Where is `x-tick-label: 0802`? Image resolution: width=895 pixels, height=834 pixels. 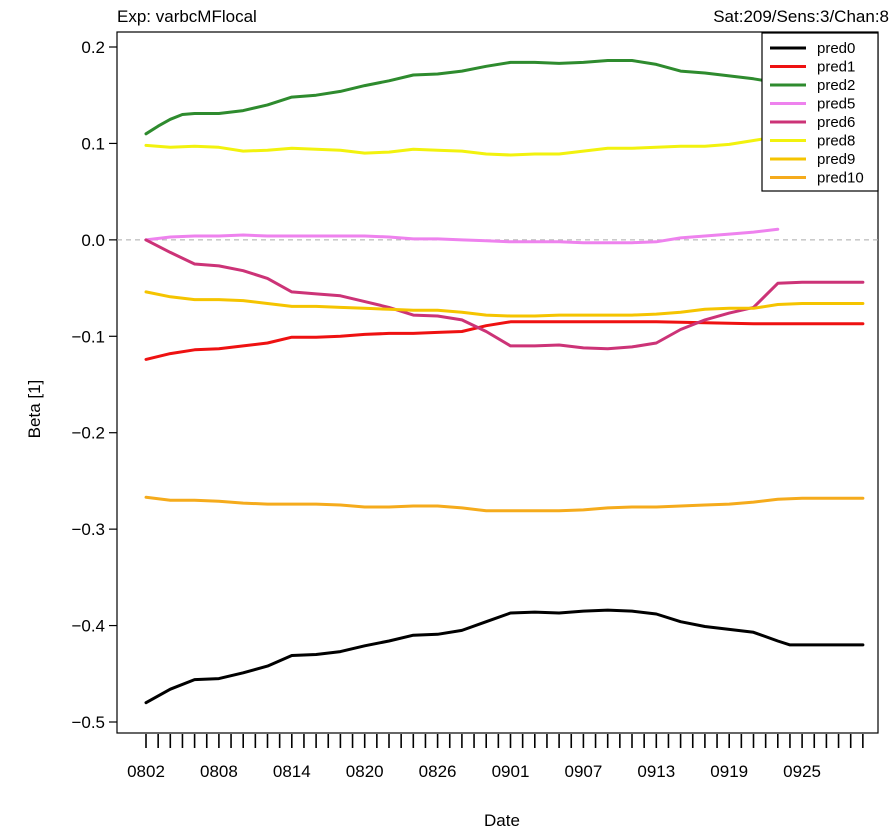 x-tick-label: 0802 is located at coordinates (146, 771).